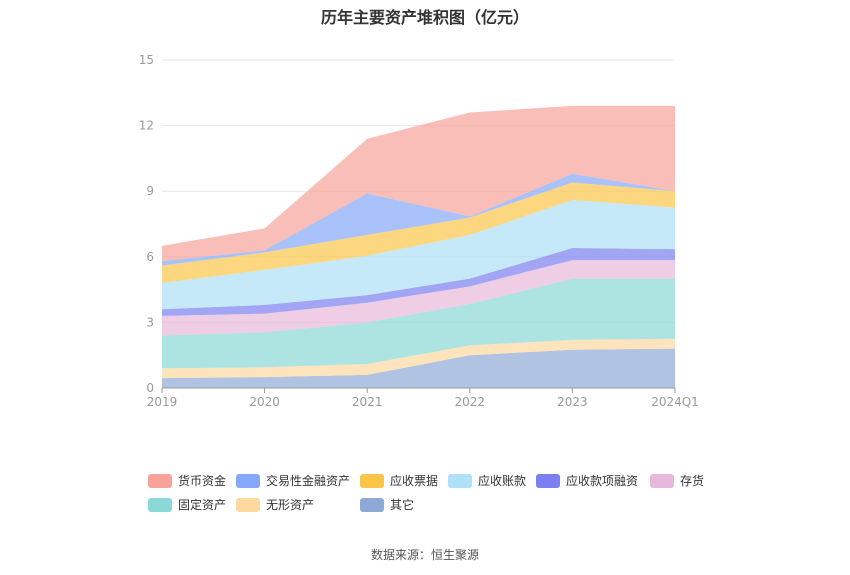  I want to click on legend-item: 货币资金, so click(187, 480).